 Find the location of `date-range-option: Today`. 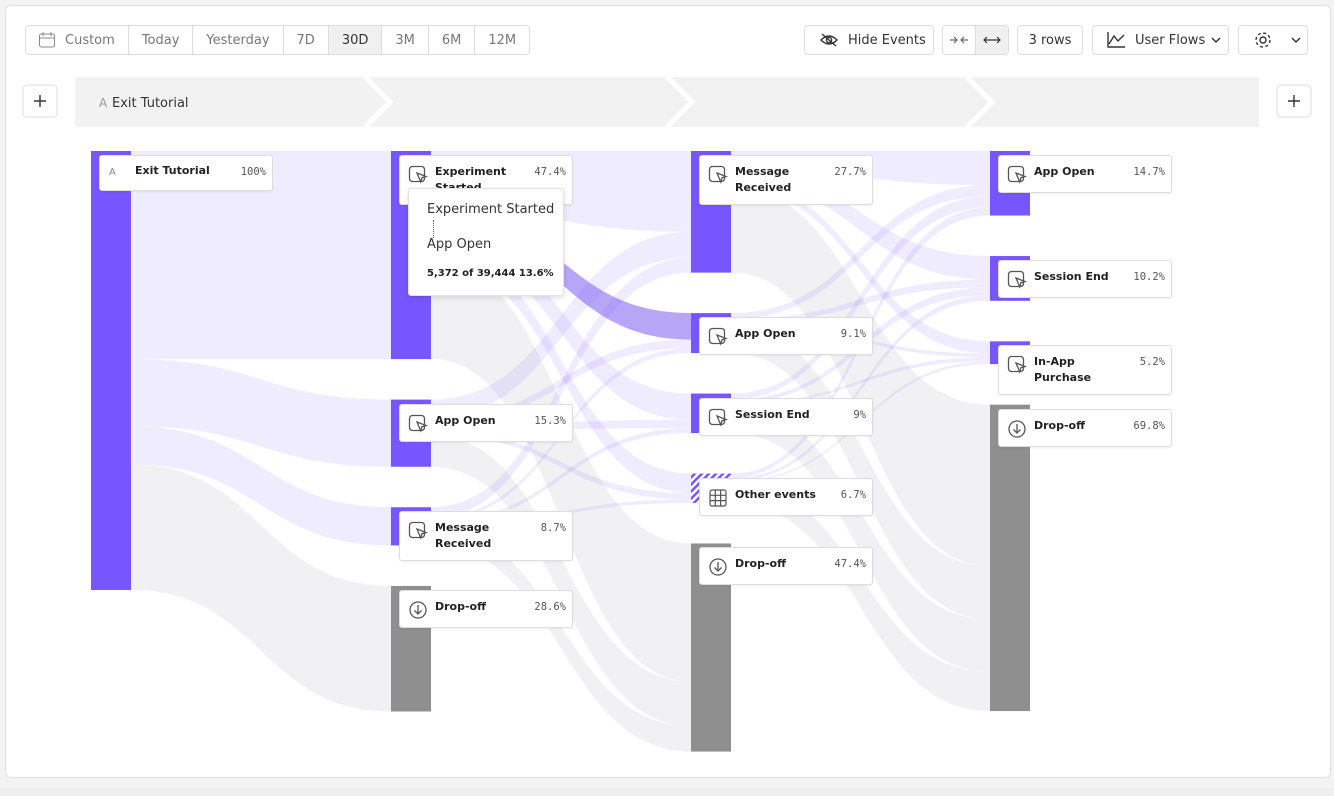

date-range-option: Today is located at coordinates (160, 40).